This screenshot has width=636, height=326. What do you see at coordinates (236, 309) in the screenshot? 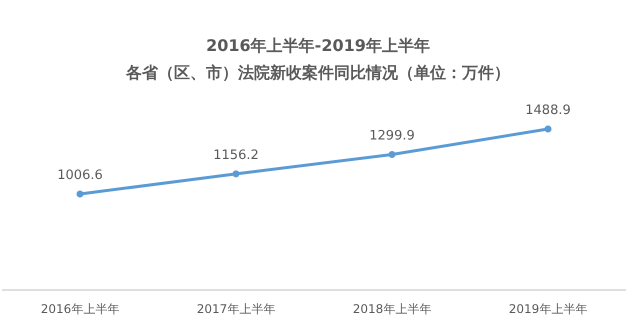
I see `x-tick-label: 2017年上半年` at bounding box center [236, 309].